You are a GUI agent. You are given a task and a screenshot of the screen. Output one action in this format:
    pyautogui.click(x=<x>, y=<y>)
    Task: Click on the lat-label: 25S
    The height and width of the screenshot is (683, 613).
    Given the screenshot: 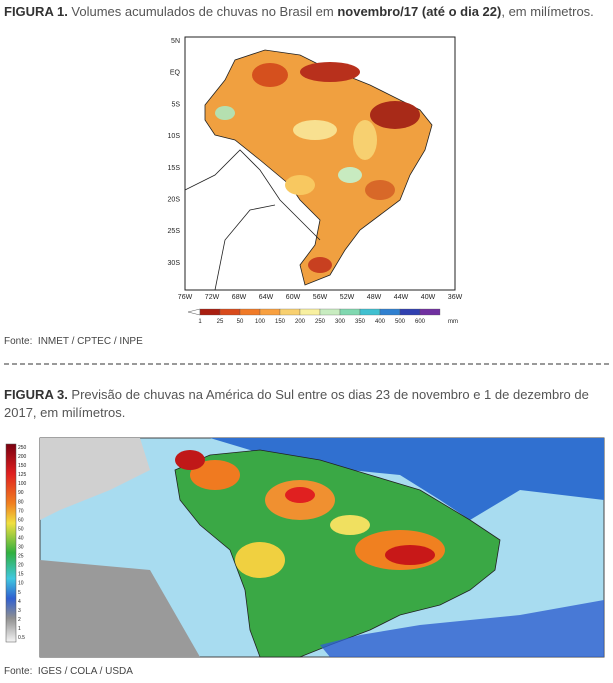 What is the action you would take?
    pyautogui.click(x=174, y=231)
    